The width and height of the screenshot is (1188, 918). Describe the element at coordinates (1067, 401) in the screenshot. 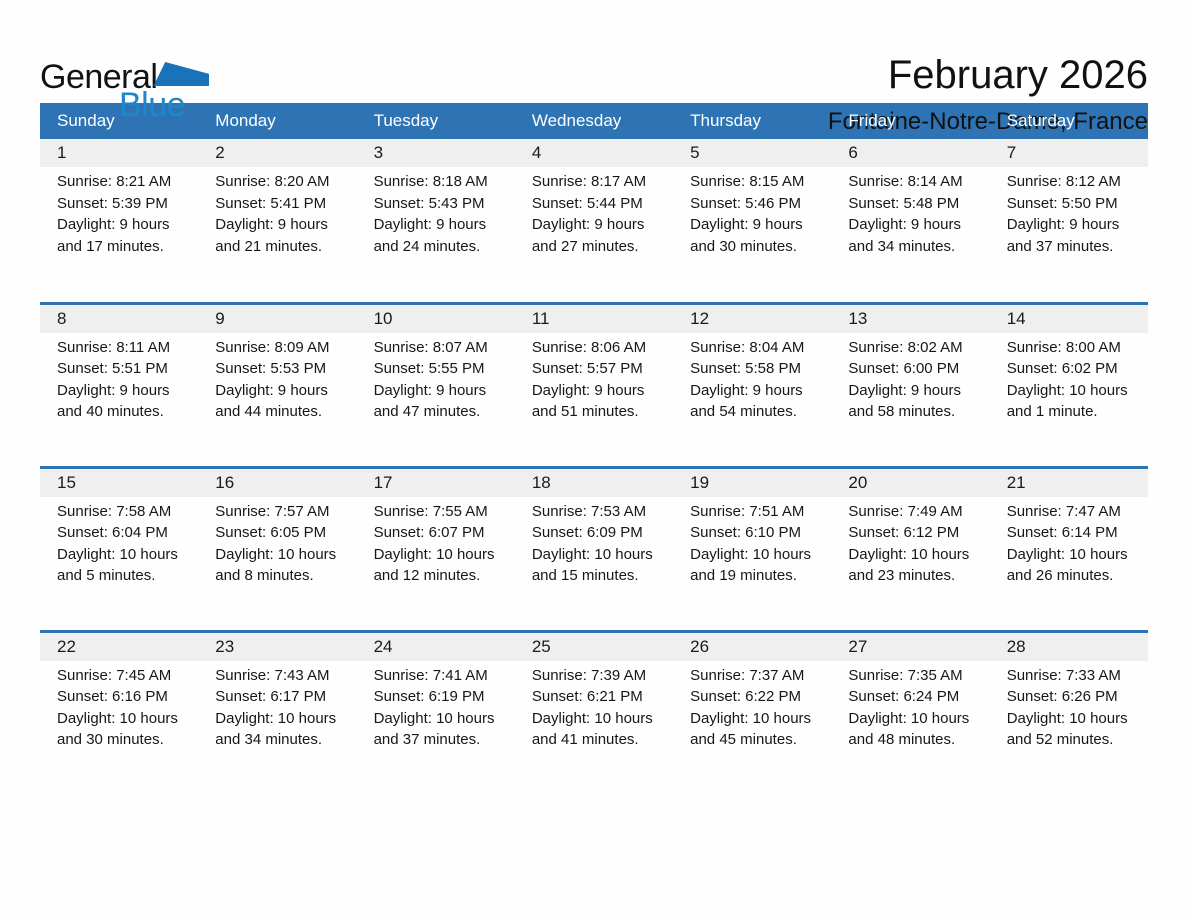

I see `daylight-text: Daylight: 10 hours and 1 minute.` at that location.